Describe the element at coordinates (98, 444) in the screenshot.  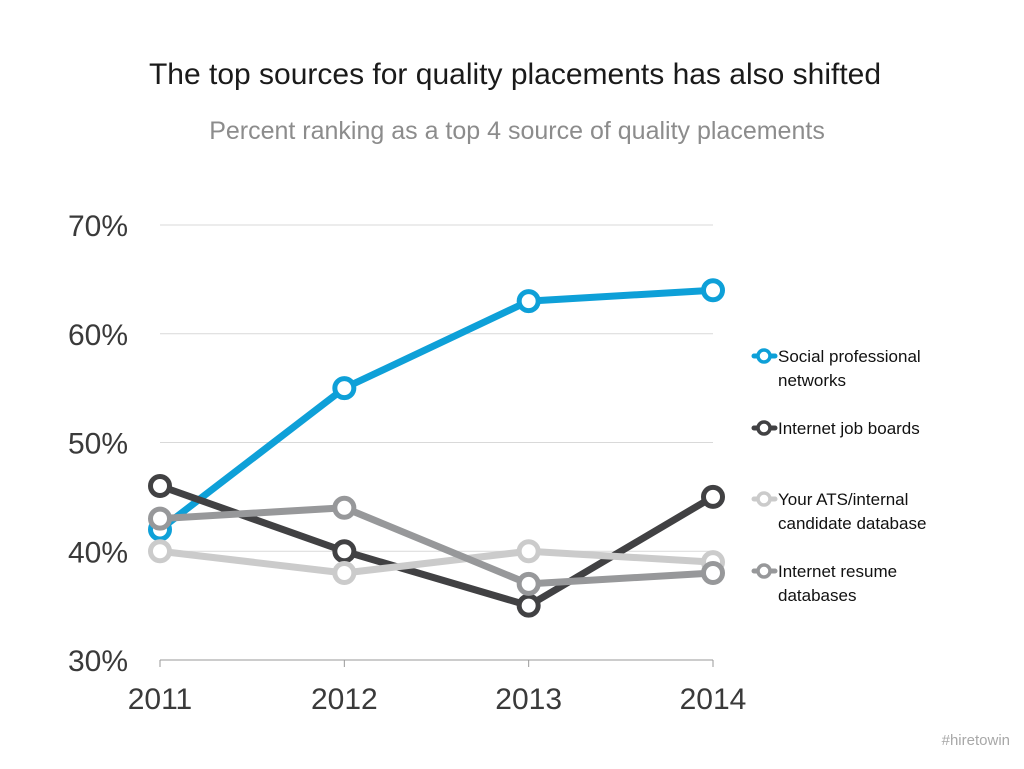
I see `y-tick-label: 50%` at that location.